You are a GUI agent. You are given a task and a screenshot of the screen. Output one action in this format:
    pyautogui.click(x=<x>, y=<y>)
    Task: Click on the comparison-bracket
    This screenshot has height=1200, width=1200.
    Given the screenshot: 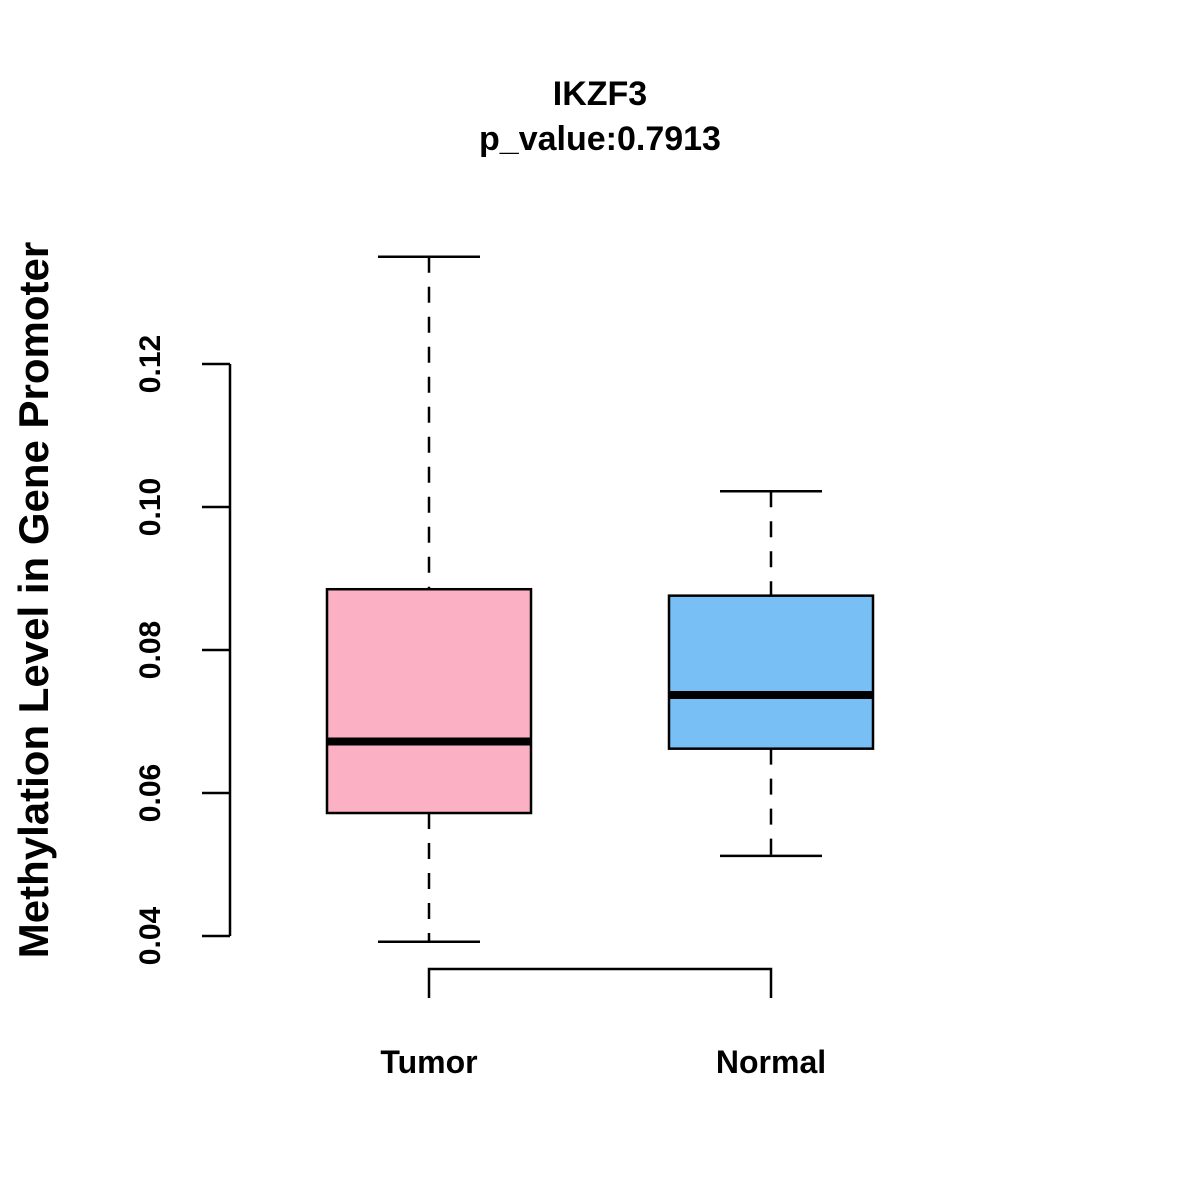 What is the action you would take?
    pyautogui.click(x=600, y=982)
    